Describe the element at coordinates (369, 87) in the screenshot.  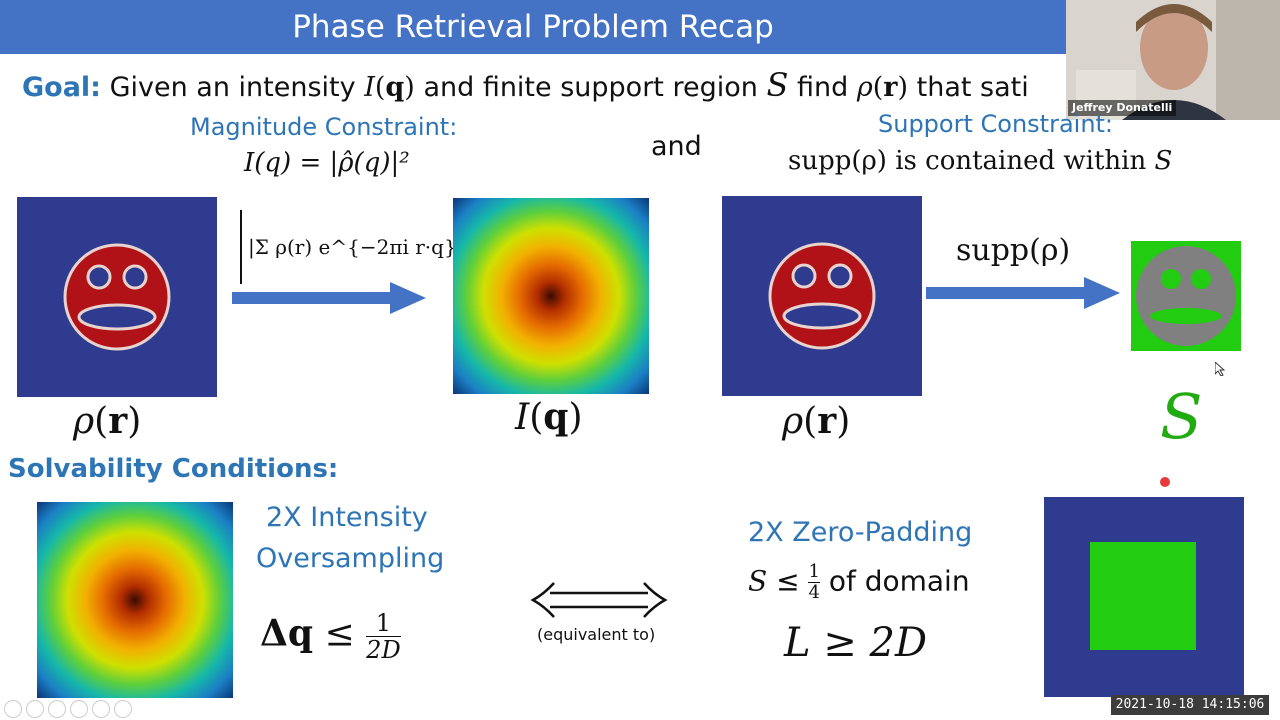
I see `goal-math-intensity: I` at that location.